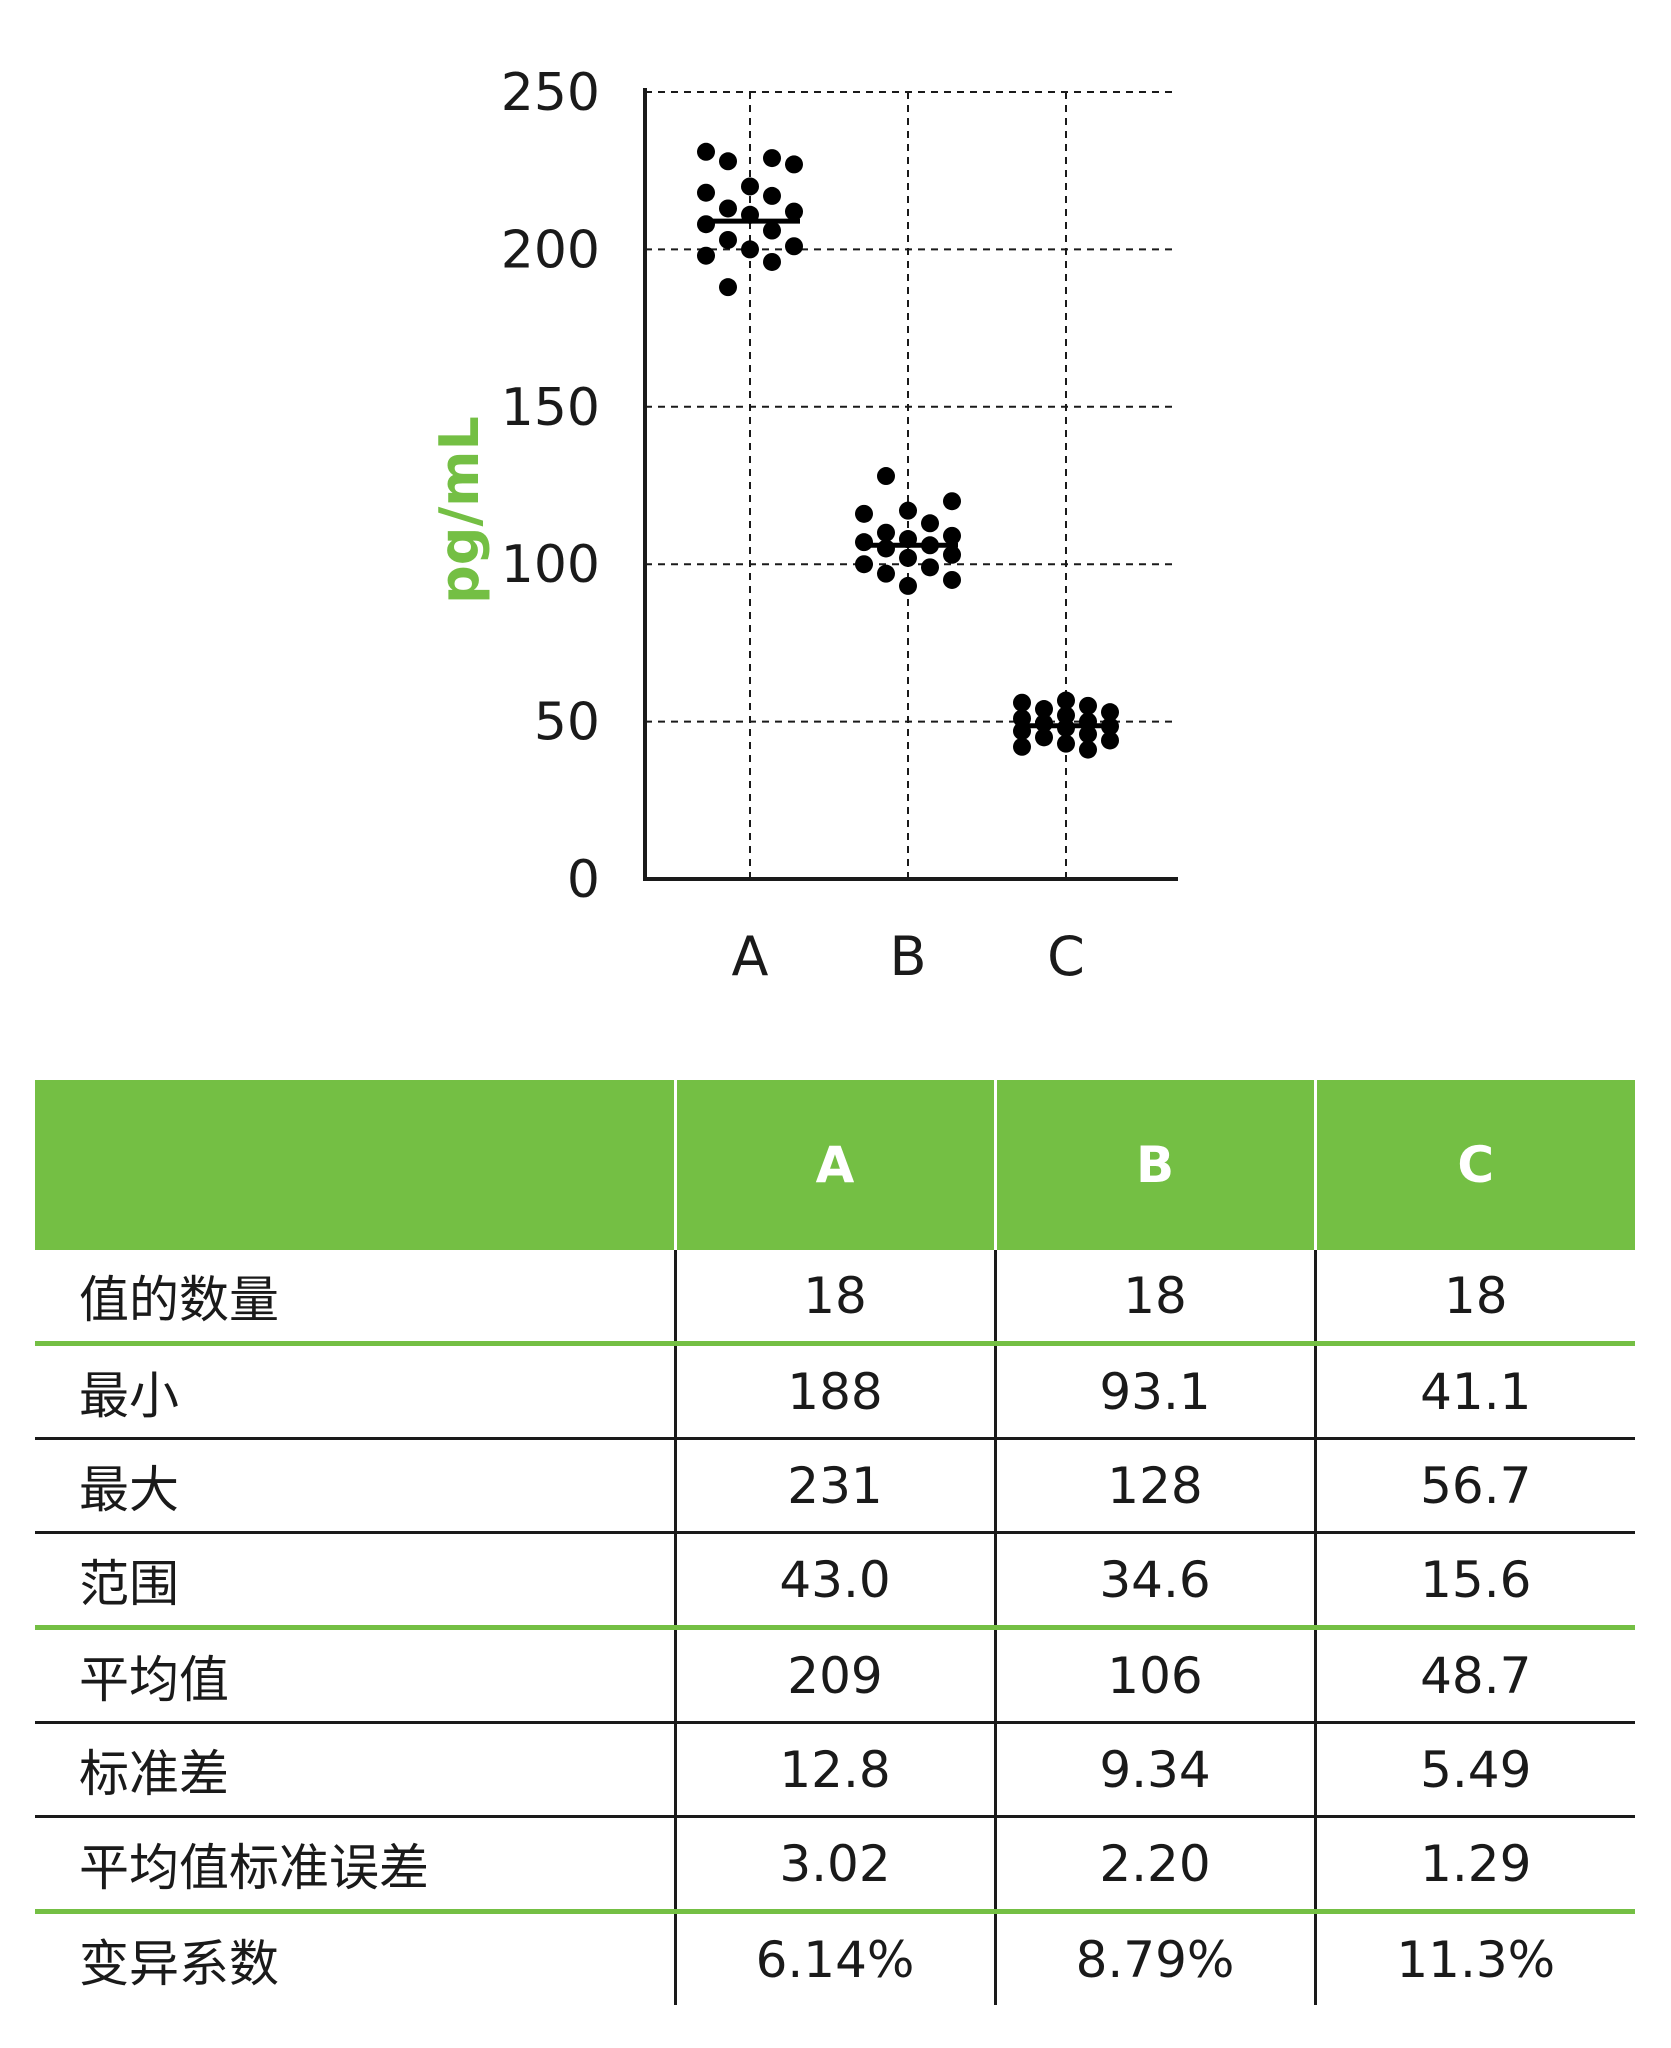  I want to click on table-row: 平均值 209 106 48.7, so click(835, 1674).